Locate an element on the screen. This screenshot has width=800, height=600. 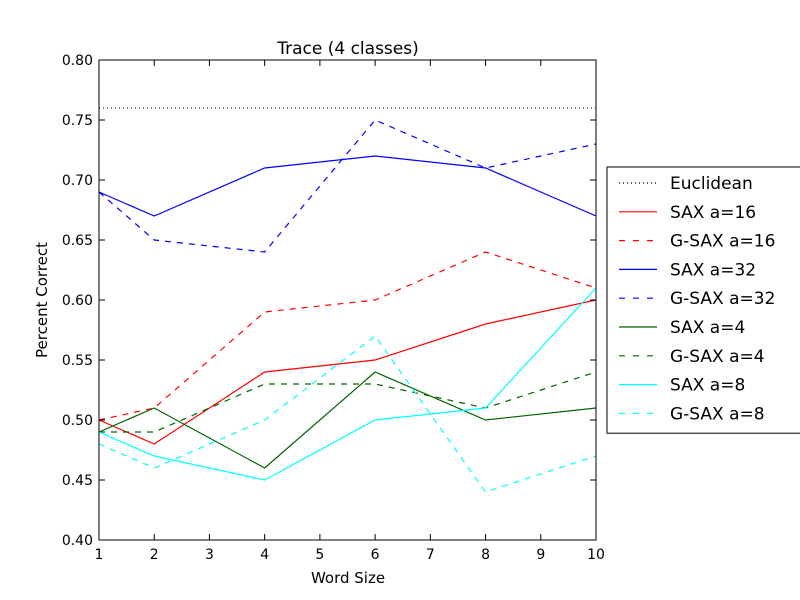
y-tick-label: 0.65 is located at coordinates (77, 241).